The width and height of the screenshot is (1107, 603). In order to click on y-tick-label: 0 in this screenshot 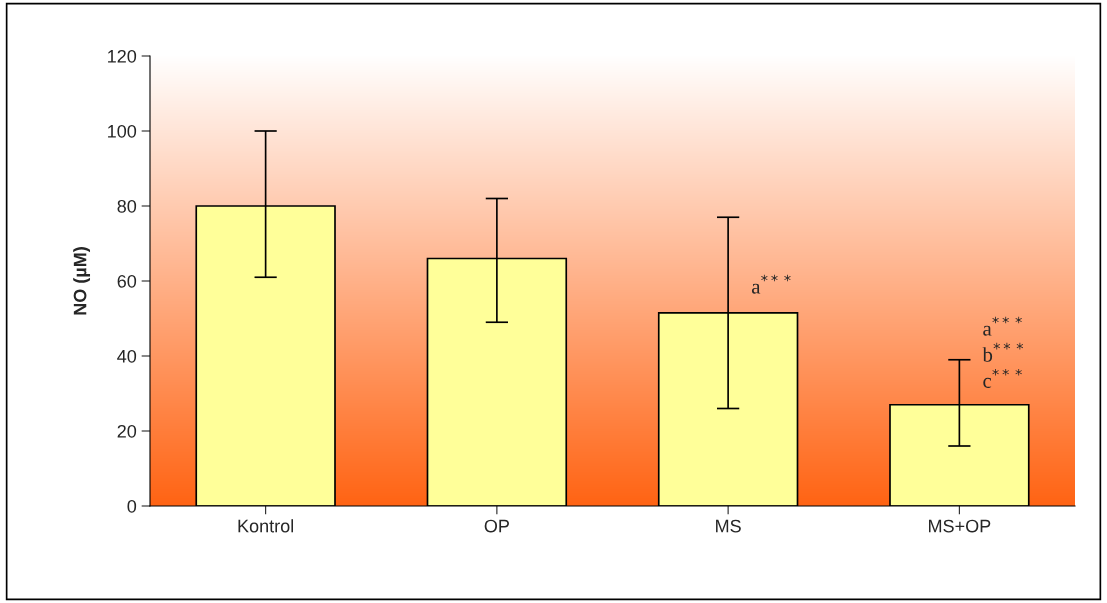, I will do `click(132, 506)`.